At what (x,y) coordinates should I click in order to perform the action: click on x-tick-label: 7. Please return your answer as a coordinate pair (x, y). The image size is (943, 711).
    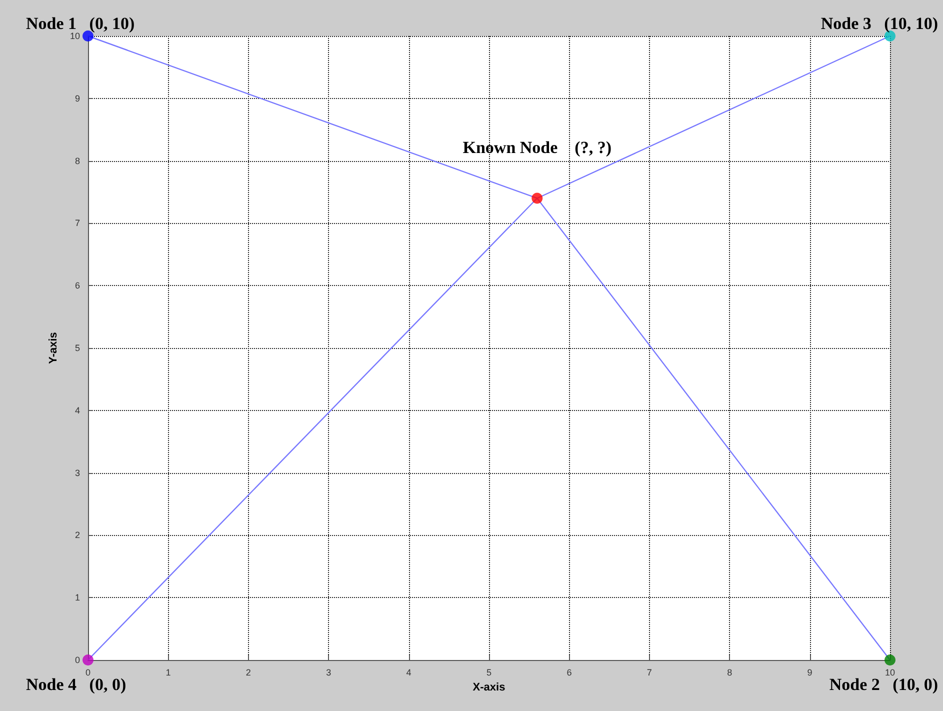
    Looking at the image, I should click on (649, 673).